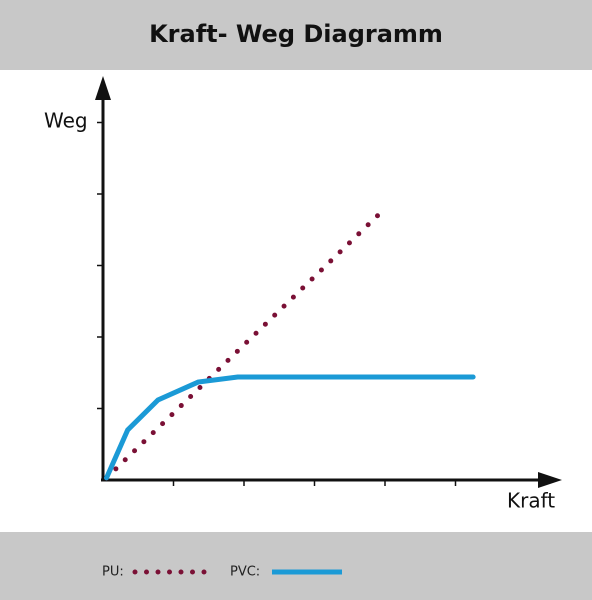 The height and width of the screenshot is (600, 592). What do you see at coordinates (113, 572) in the screenshot?
I see `legend-label: PU:` at bounding box center [113, 572].